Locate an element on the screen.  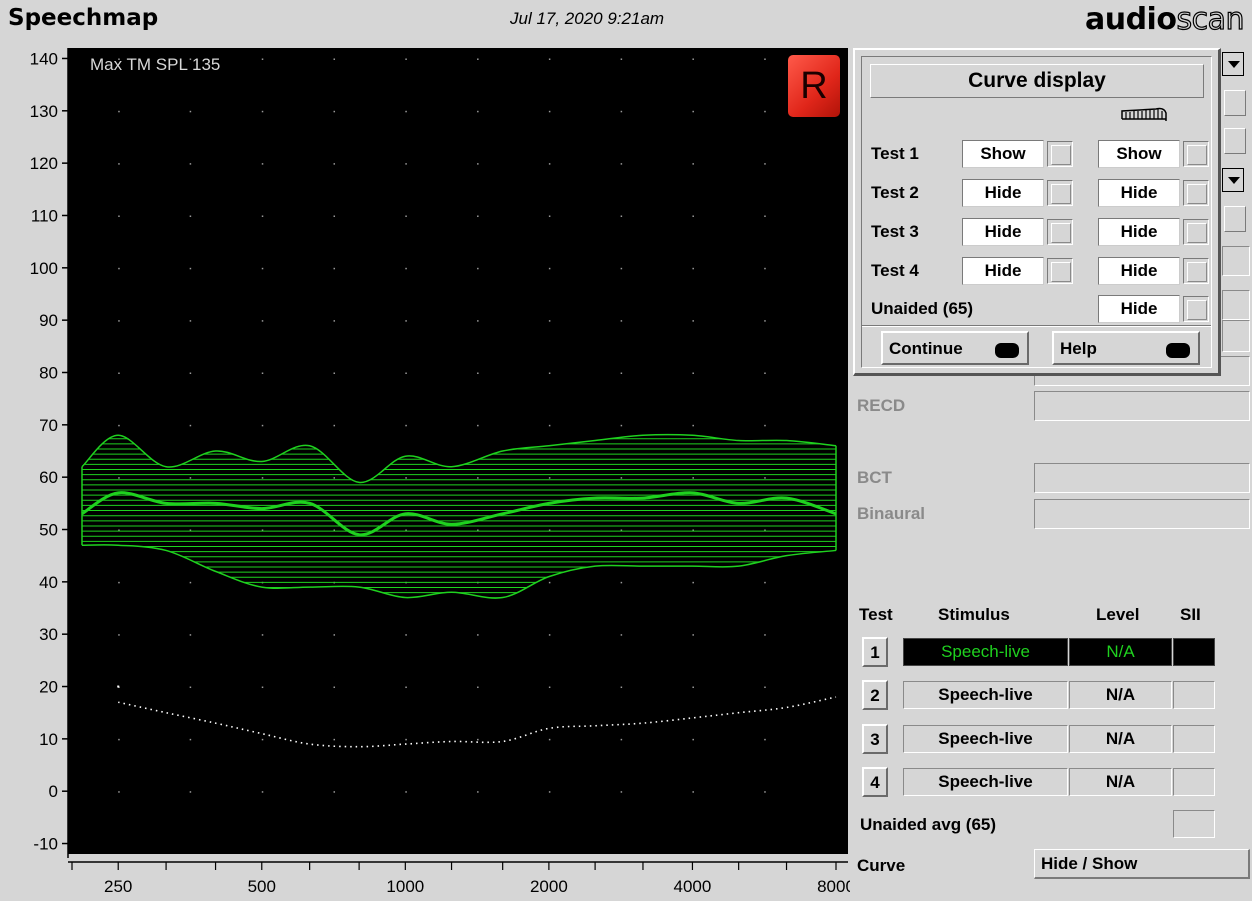
y-tick-label: 0 is located at coordinates (53, 791).